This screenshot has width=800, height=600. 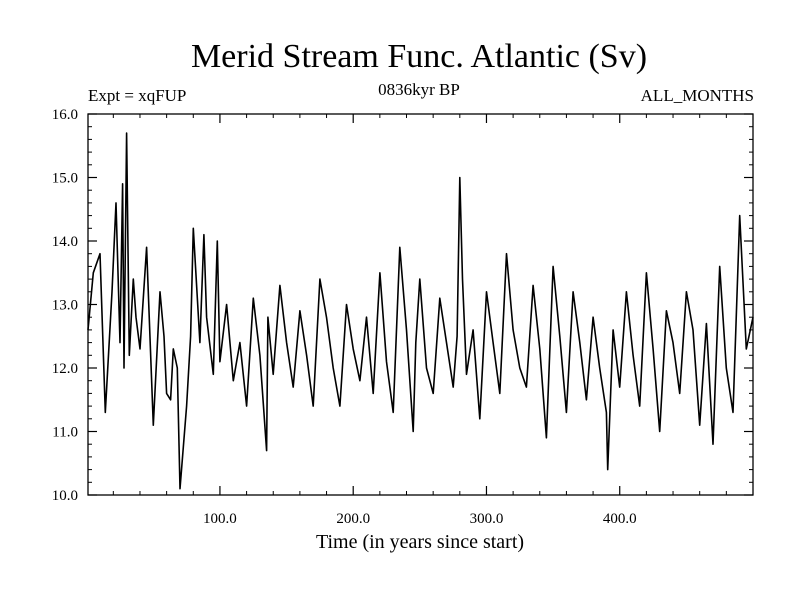 I want to click on y-tick-label-6: 16.0, so click(x=65, y=115).